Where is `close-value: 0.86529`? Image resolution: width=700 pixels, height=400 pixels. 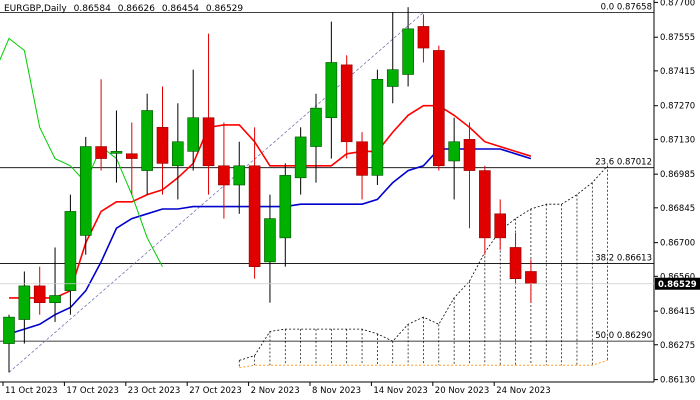
close-value: 0.86529 is located at coordinates (224, 9).